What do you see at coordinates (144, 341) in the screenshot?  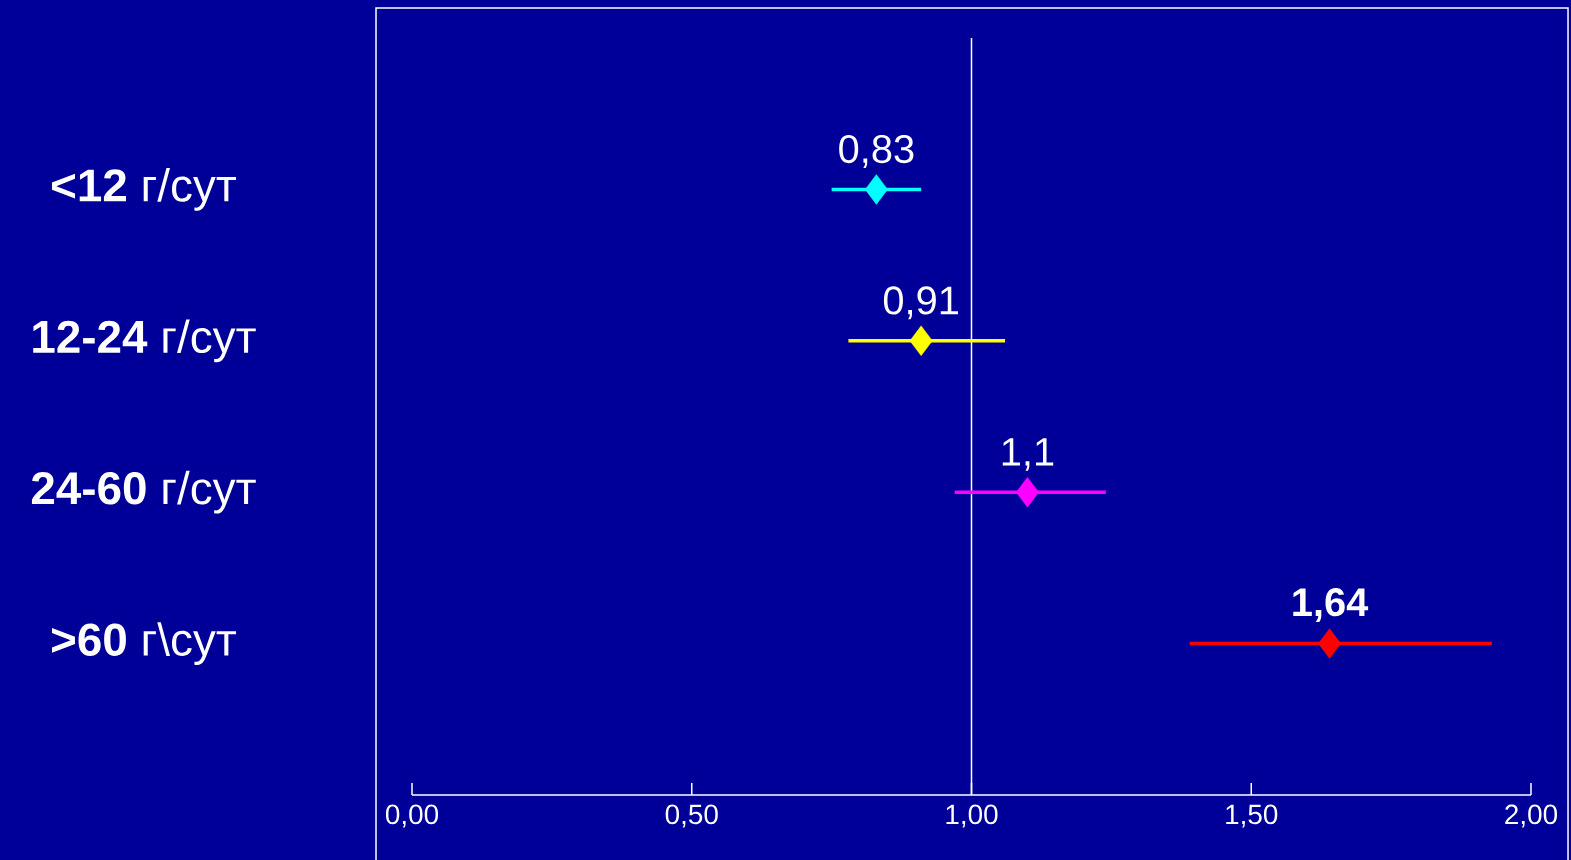 I see `y-tick-label: 12-24 г/сут` at bounding box center [144, 341].